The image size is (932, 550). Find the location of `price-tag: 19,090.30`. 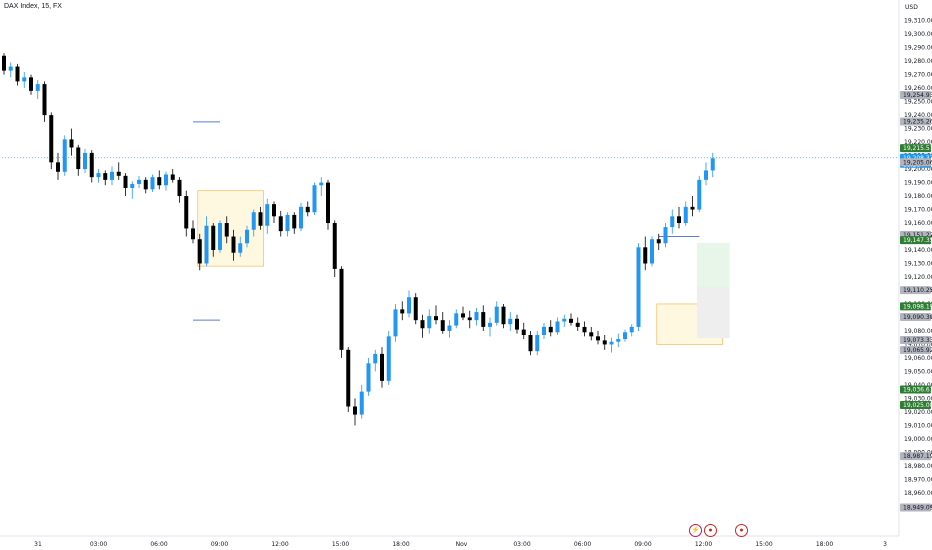

price-tag: 19,090.30 is located at coordinates (916, 317).